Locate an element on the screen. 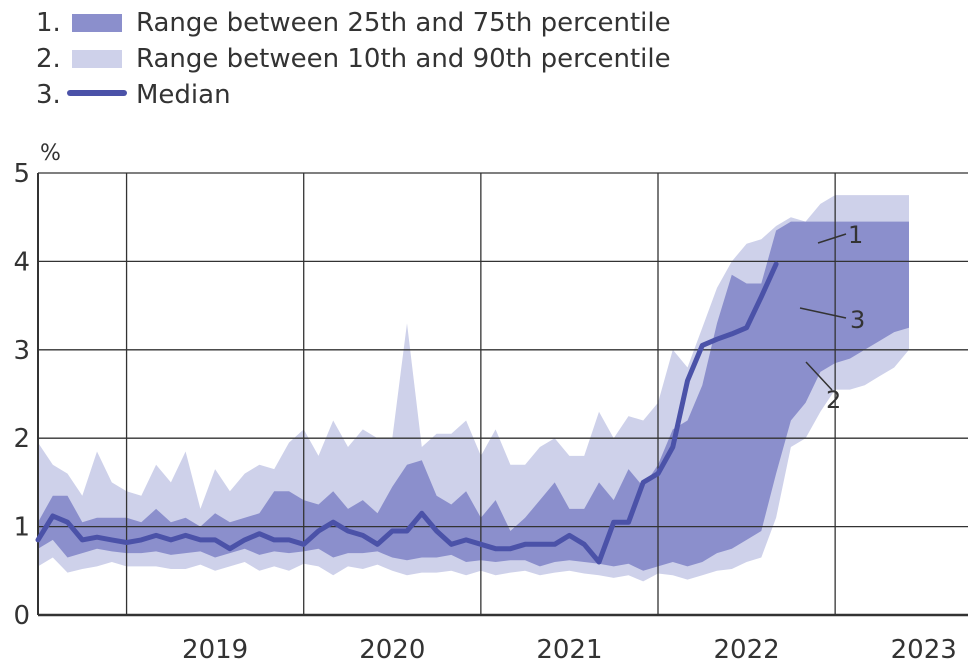  y-tick-label: 3 is located at coordinates (21, 351).